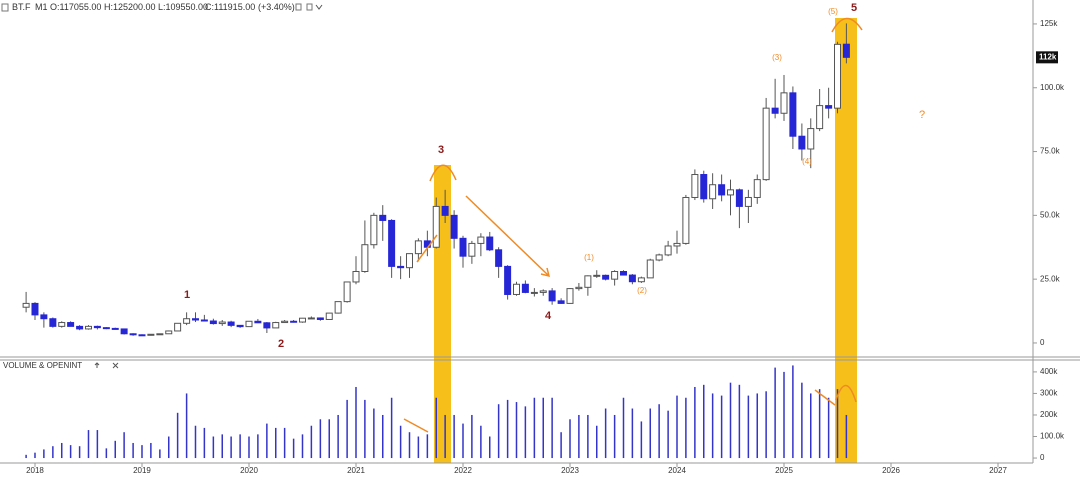 The image size is (1080, 479). What do you see at coordinates (41, 7) in the screenshot?
I see `interval: M1` at bounding box center [41, 7].